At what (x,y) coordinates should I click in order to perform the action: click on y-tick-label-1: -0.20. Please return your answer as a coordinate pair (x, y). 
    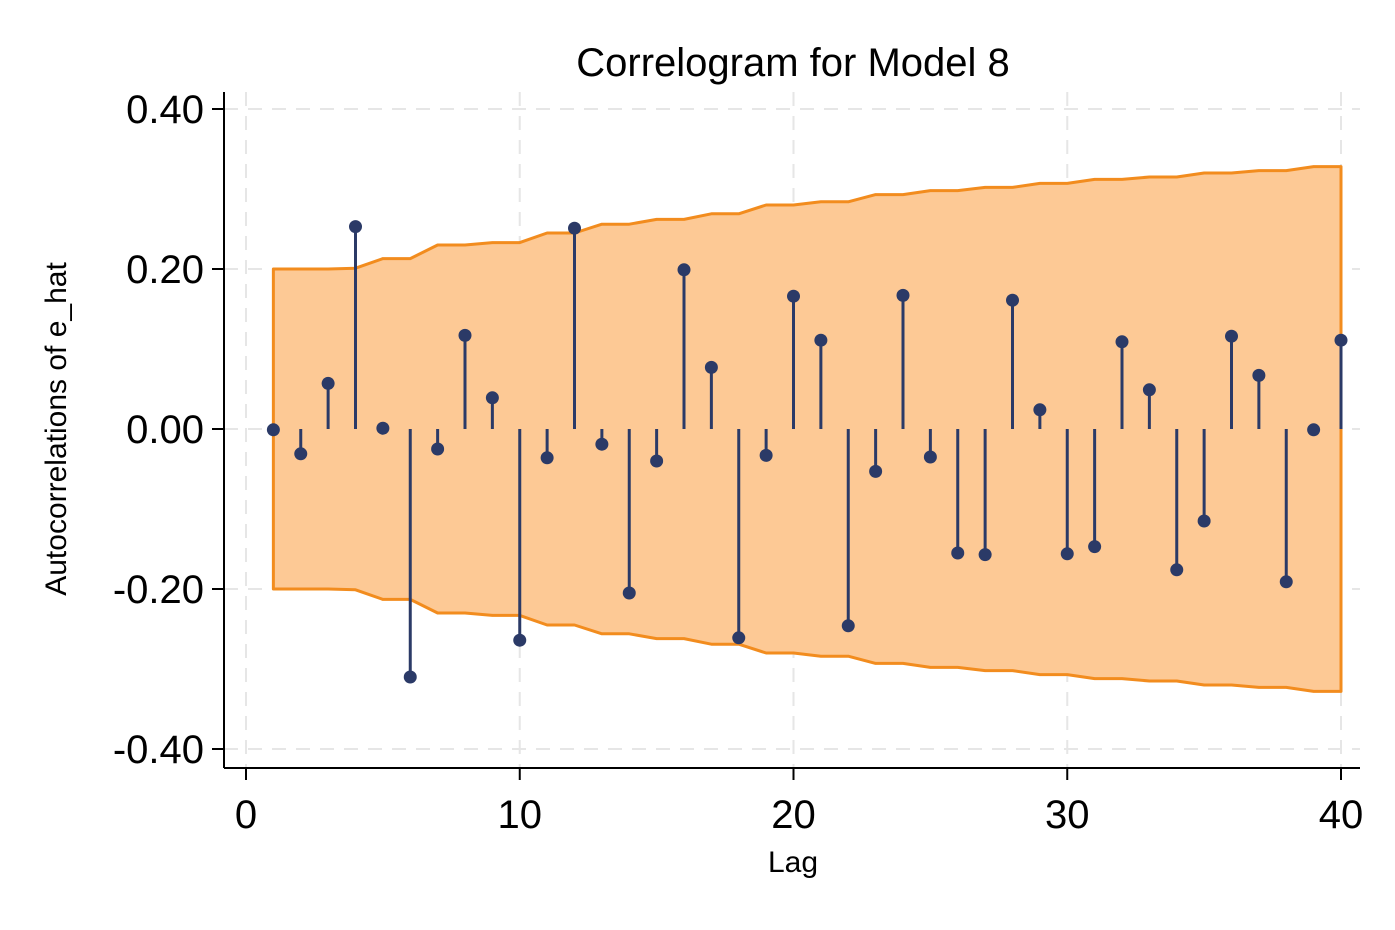
    Looking at the image, I should click on (158, 590).